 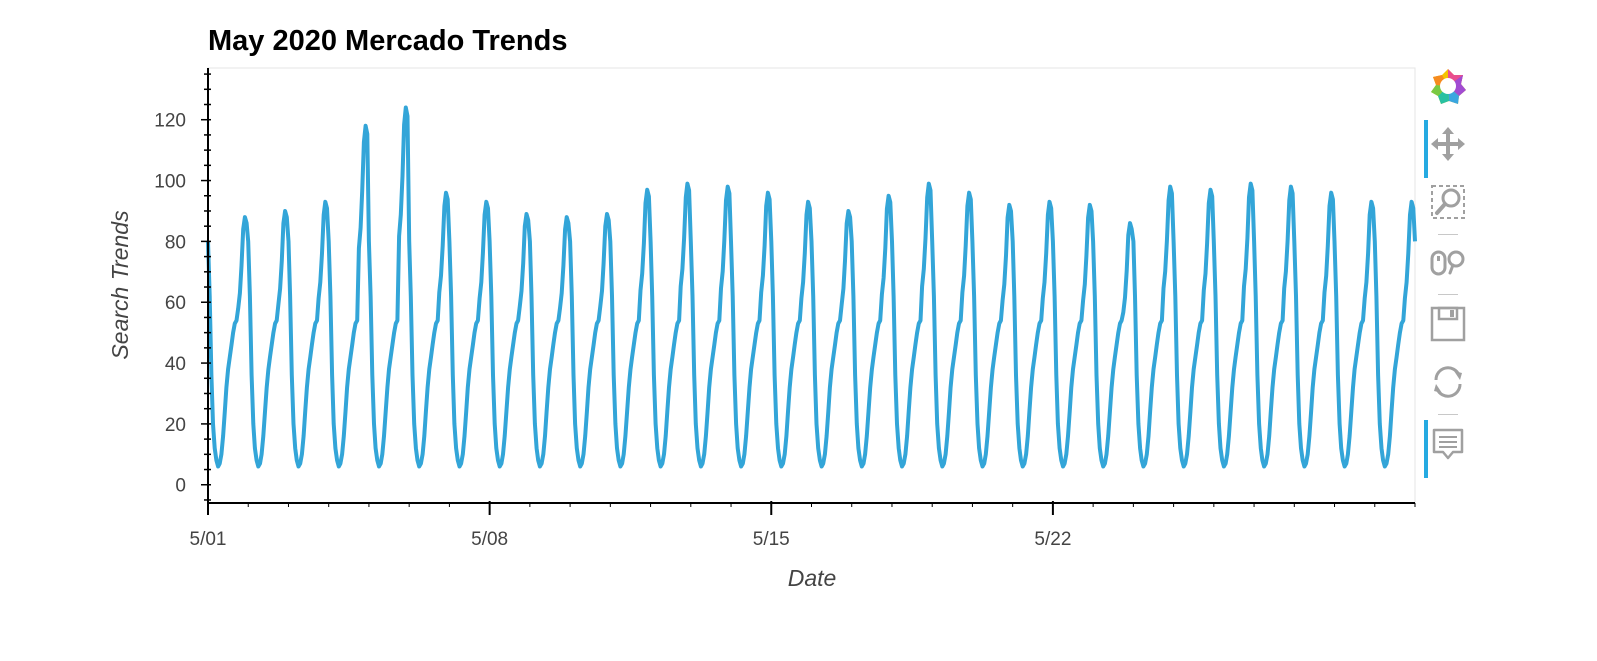 I want to click on x-tick-label: 5/01, so click(x=208, y=539).